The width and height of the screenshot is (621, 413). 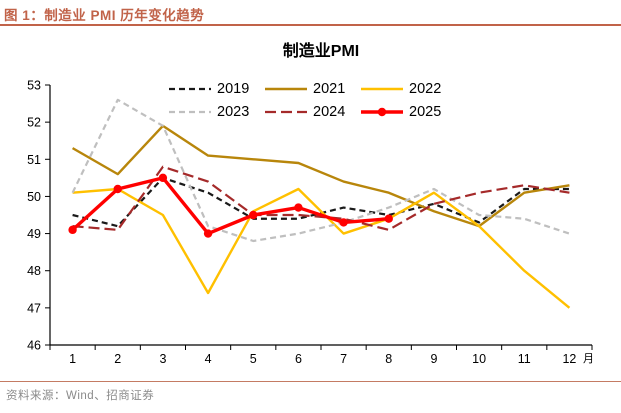 I want to click on series-line-2024, so click(x=321, y=198).